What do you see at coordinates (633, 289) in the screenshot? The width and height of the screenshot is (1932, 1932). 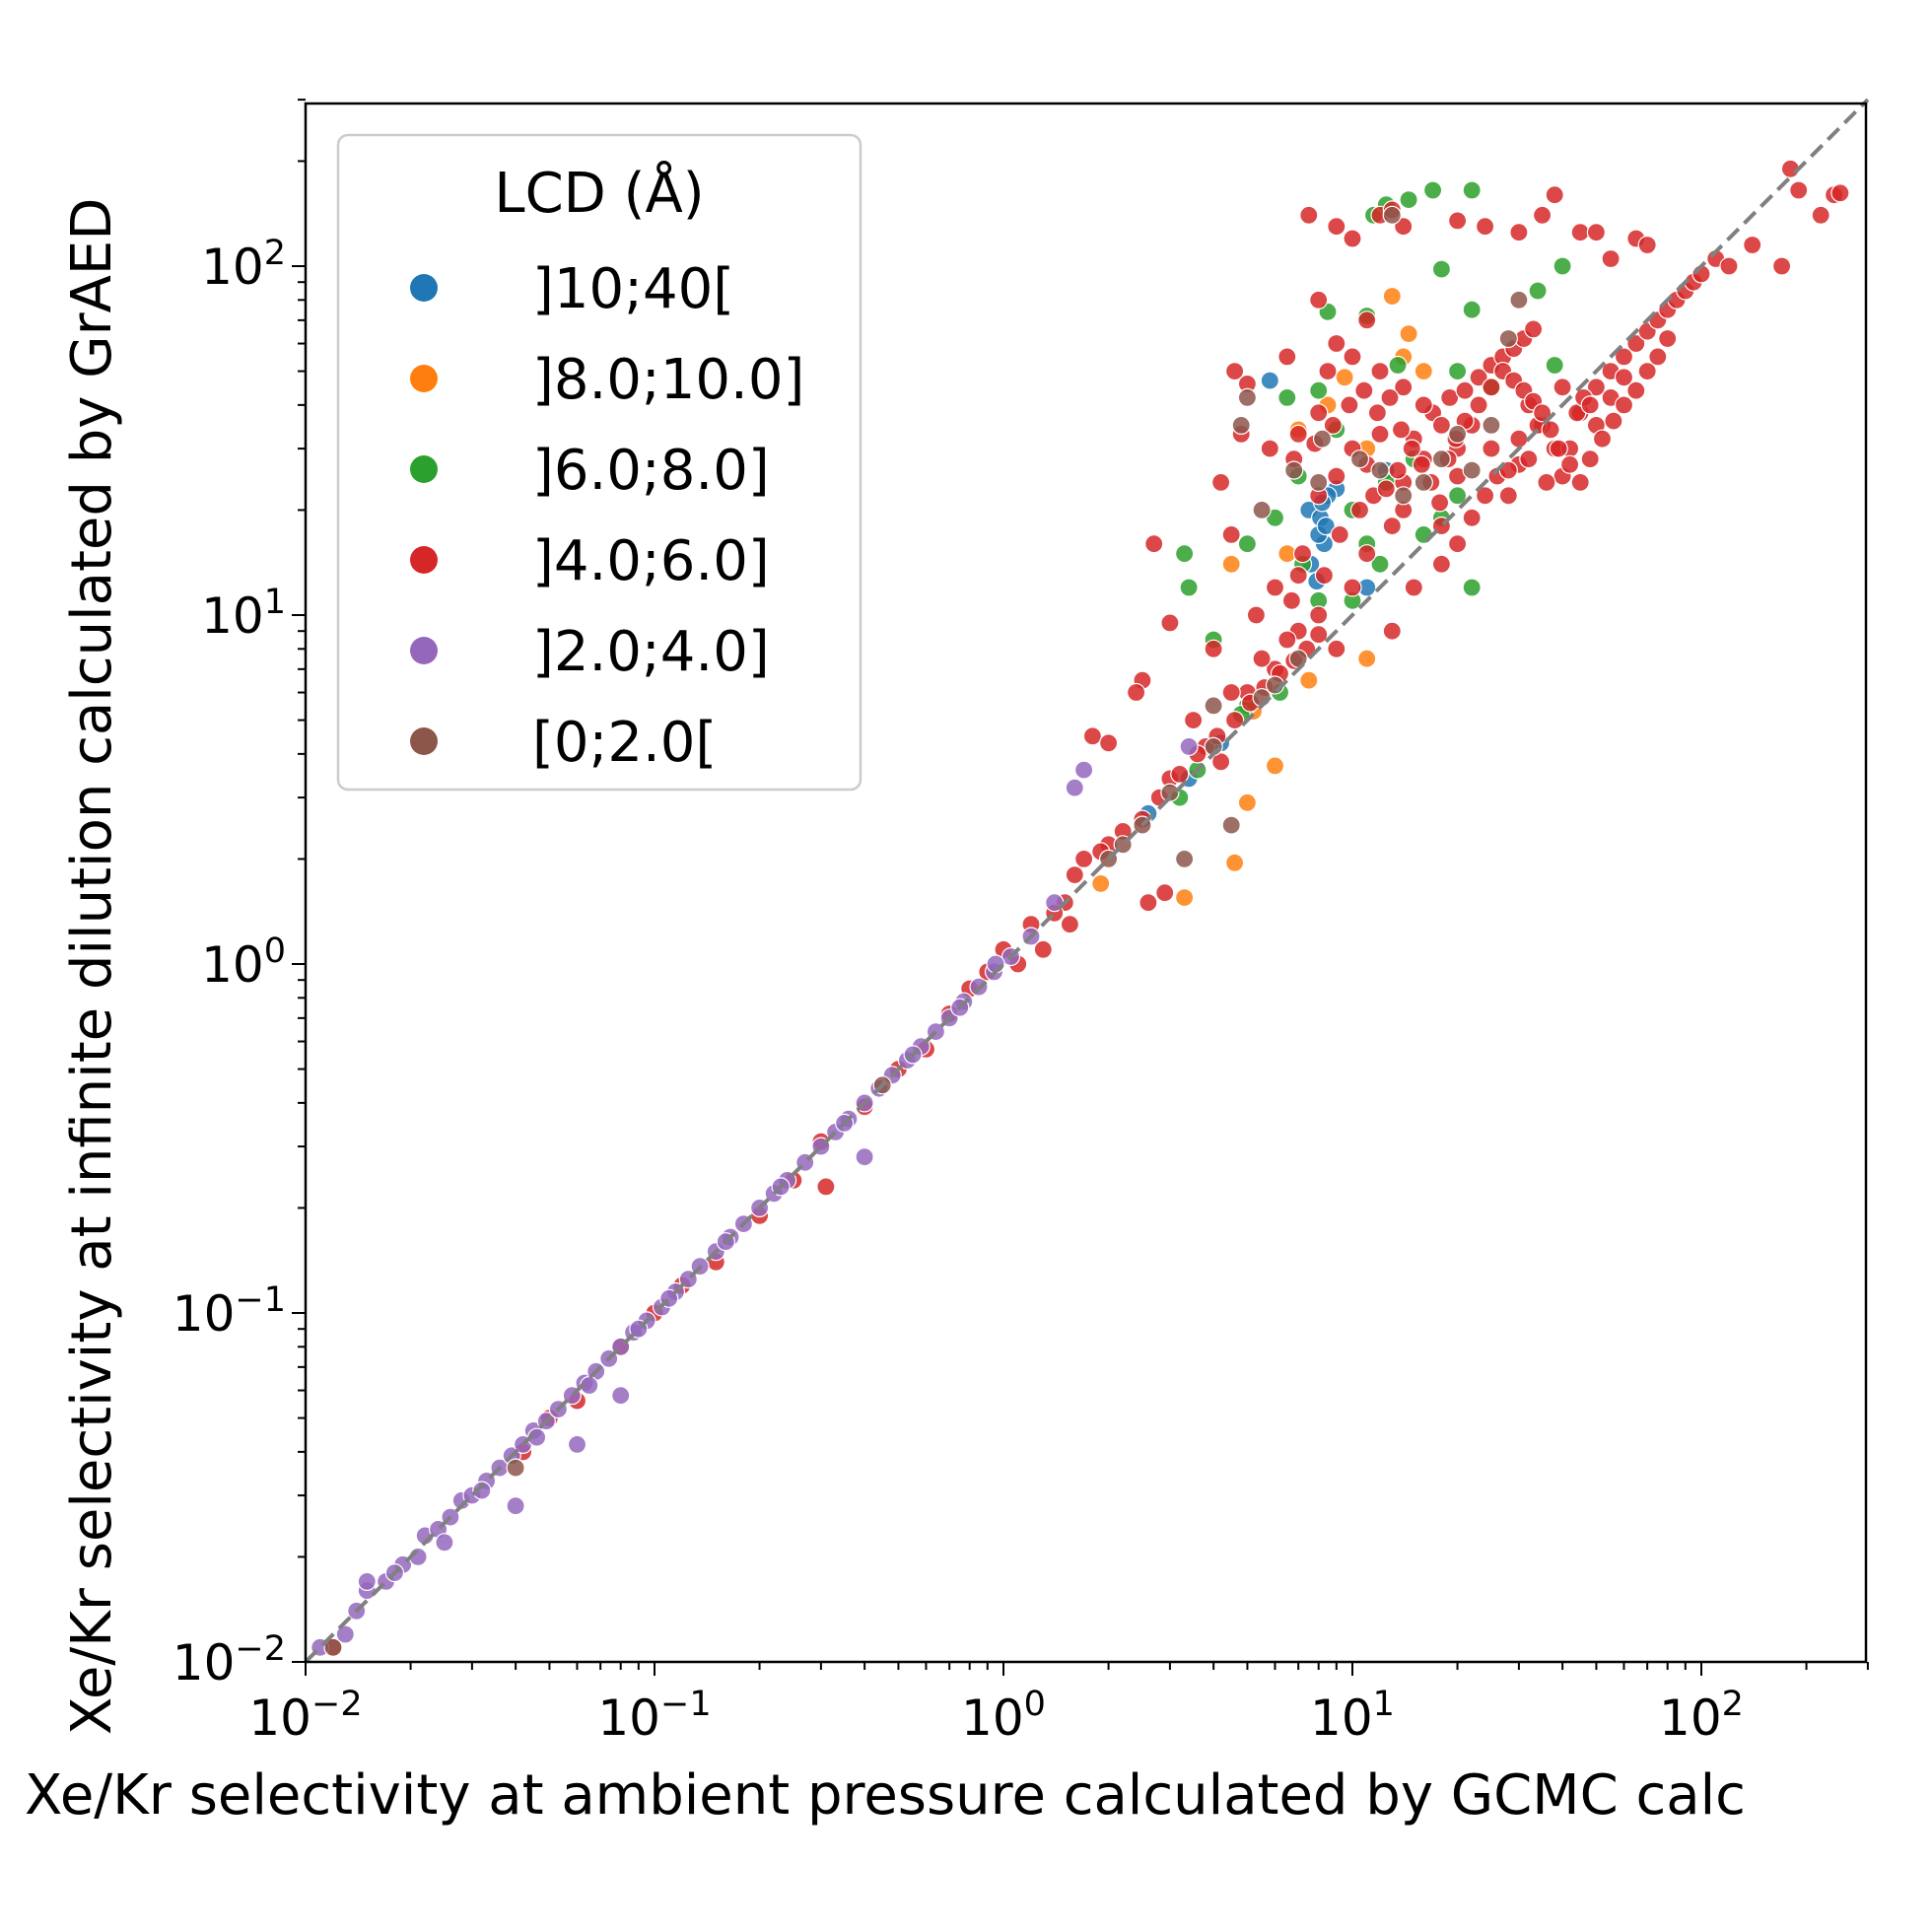 I see `legend-label: ]10;40[` at bounding box center [633, 289].